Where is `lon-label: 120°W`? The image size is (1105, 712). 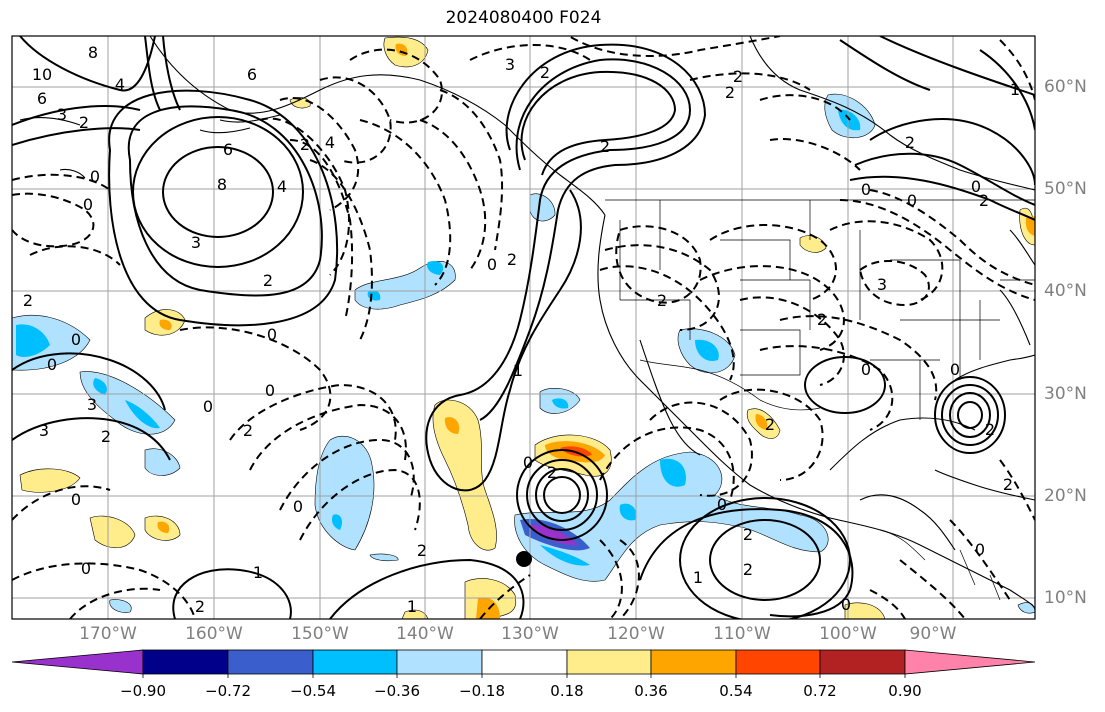 lon-label: 120°W is located at coordinates (636, 634).